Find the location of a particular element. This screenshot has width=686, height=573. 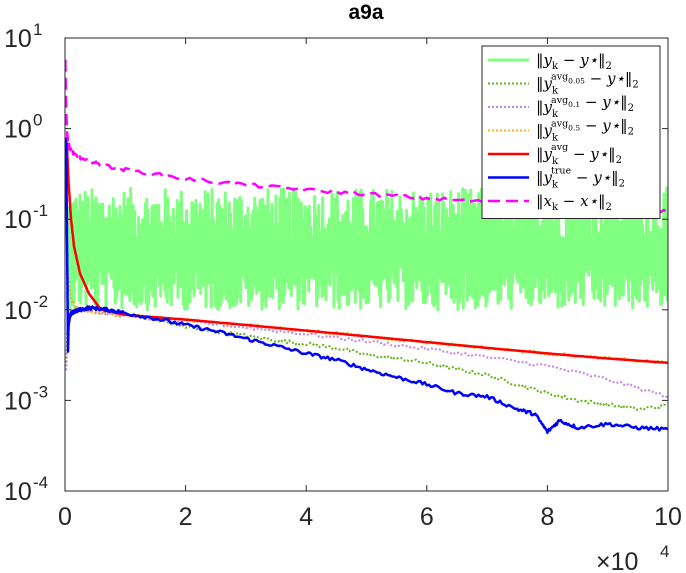

x-scale-exponent: 4 is located at coordinates (664, 551).